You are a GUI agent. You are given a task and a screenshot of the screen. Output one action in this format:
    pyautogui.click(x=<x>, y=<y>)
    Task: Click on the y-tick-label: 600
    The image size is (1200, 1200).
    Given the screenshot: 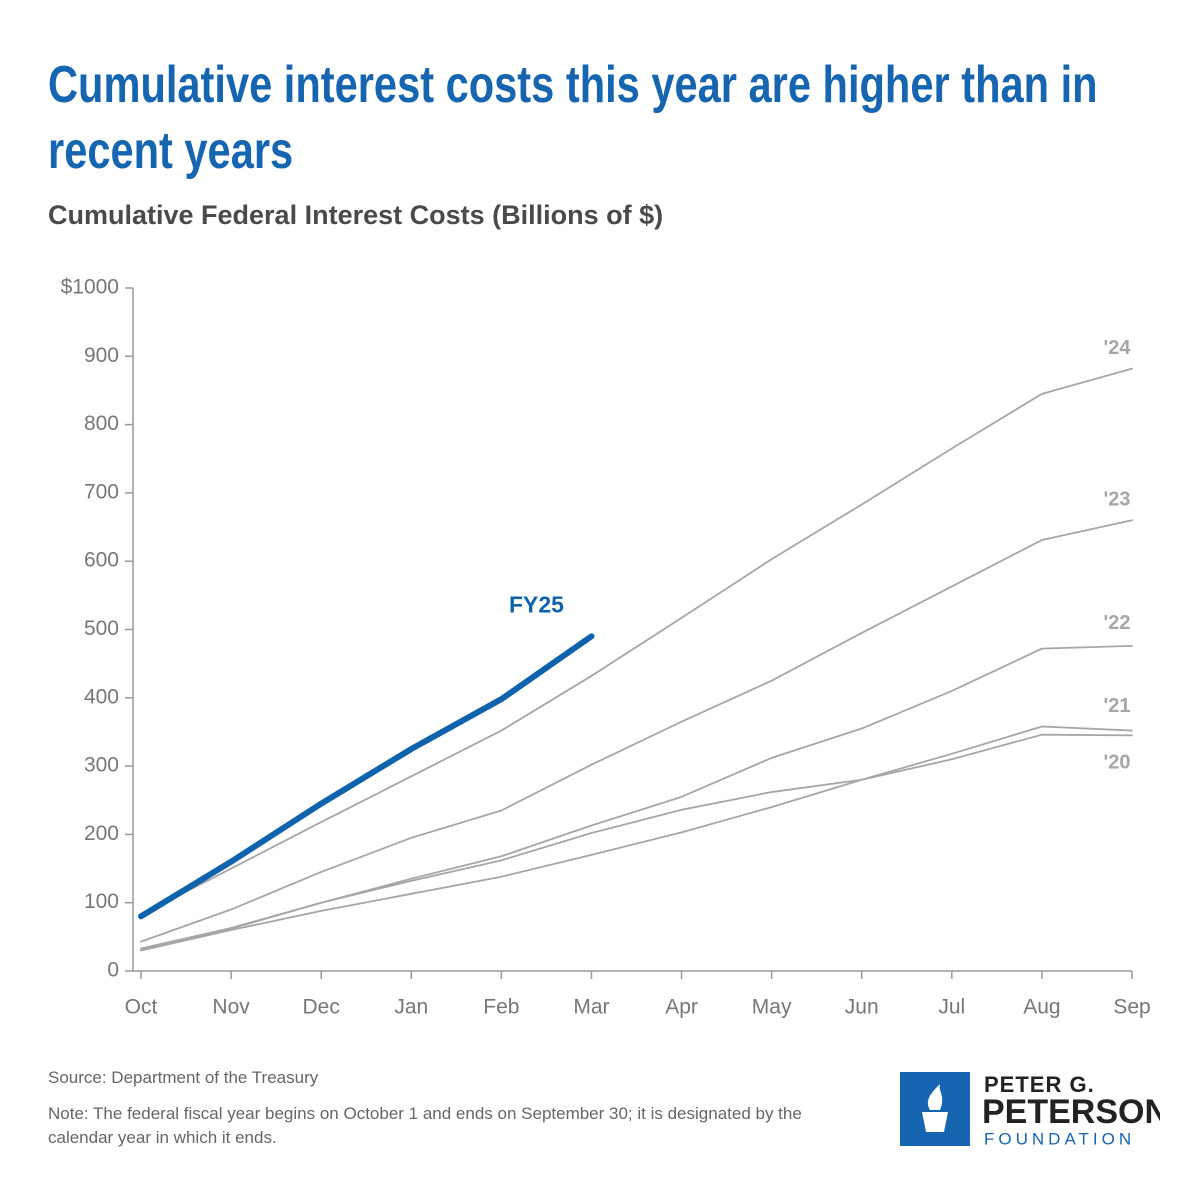 What is the action you would take?
    pyautogui.click(x=101, y=560)
    